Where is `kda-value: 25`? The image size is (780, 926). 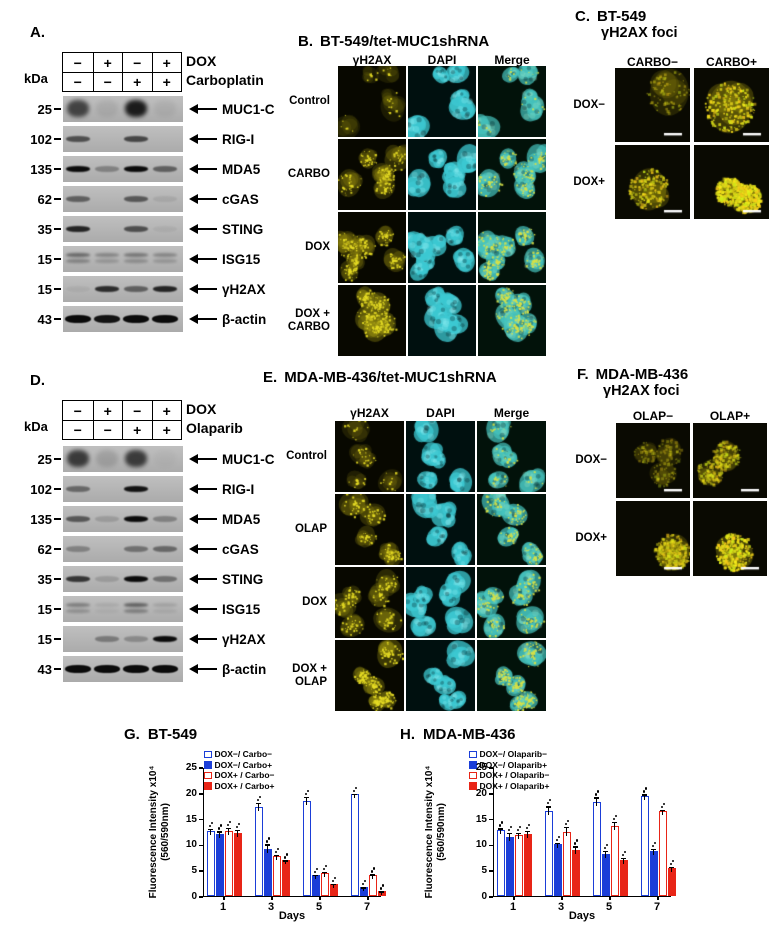
kda-value: 25 is located at coordinates (44, 459).